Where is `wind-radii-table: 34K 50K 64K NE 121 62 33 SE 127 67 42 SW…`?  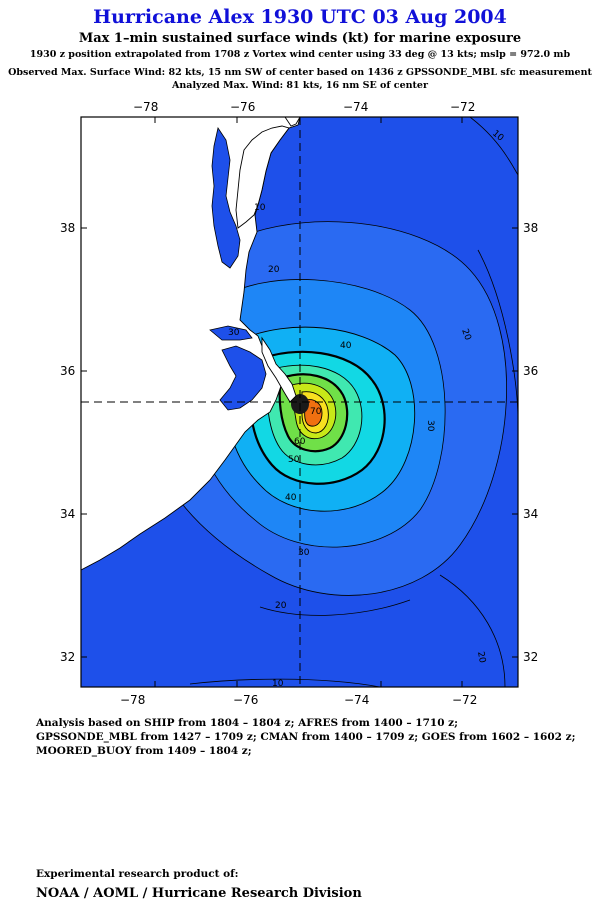 wind-radii-table: 34K 50K 64K NE 121 62 33 SE 127 67 42 SW… is located at coordinates (131, 160).